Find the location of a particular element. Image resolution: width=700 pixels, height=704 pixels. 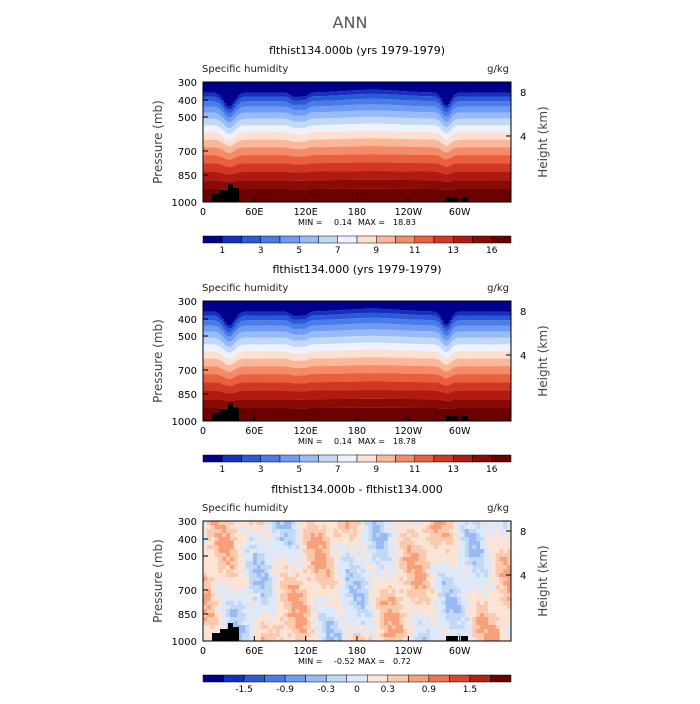

x-tick-label: 0 is located at coordinates (203, 212).